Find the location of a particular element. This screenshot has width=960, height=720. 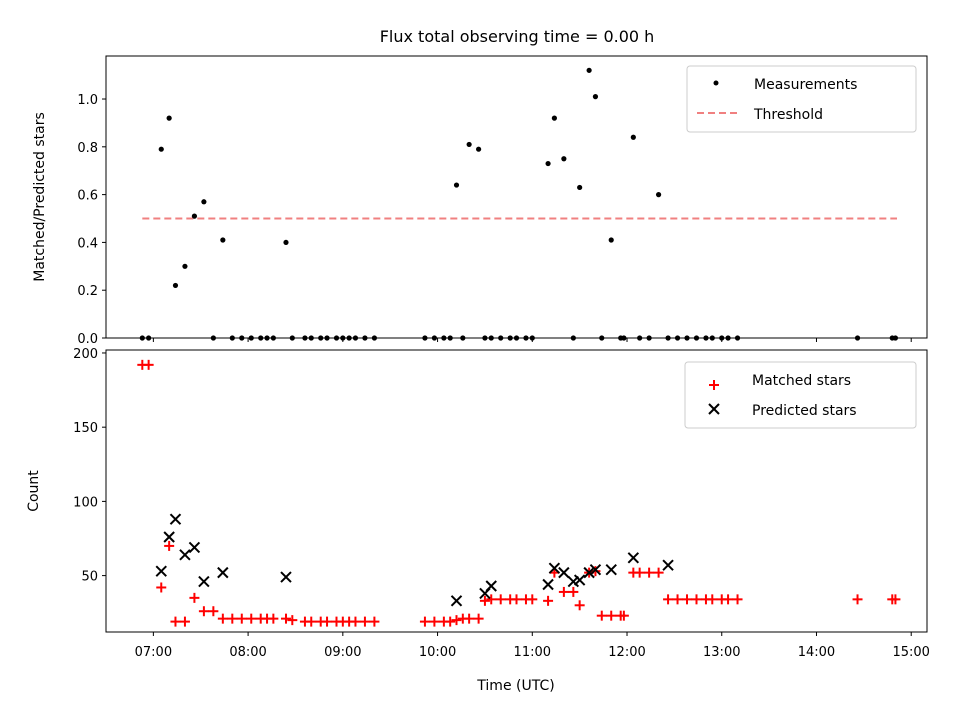

top-y-ticks: 0.0 0.2 0.4 0.6 0.8 1.0 is located at coordinates (91, 220).